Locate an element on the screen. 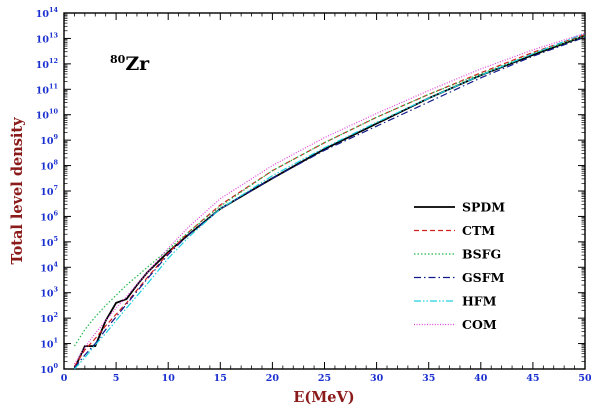  y-tick-label: 10⁰ is located at coordinates (49, 369).